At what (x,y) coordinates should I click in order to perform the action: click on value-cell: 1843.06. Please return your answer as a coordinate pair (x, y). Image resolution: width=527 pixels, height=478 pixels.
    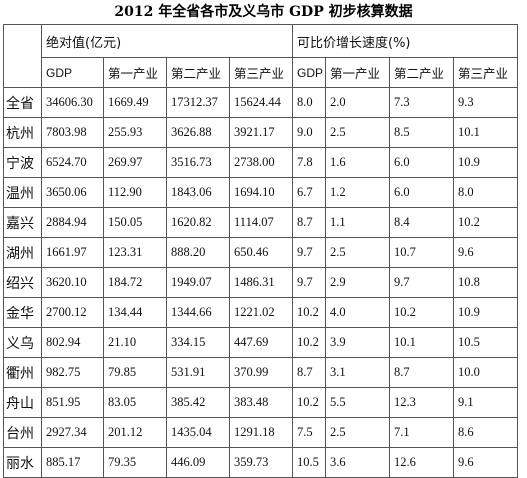
    Looking at the image, I should click on (198, 192).